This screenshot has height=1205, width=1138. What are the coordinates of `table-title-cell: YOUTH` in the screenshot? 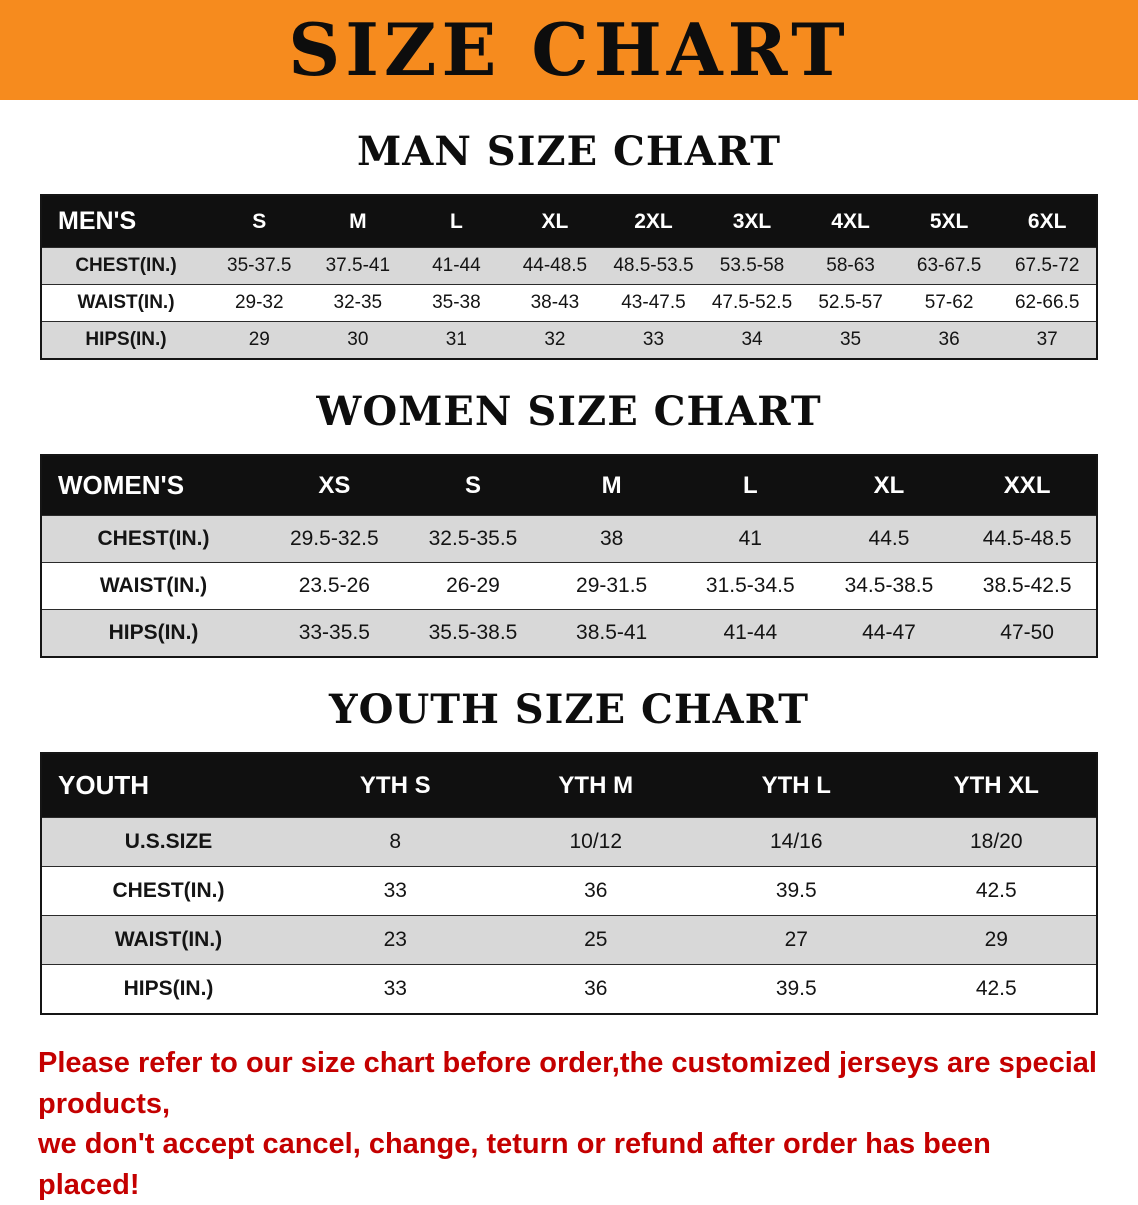 It's located at (168, 785).